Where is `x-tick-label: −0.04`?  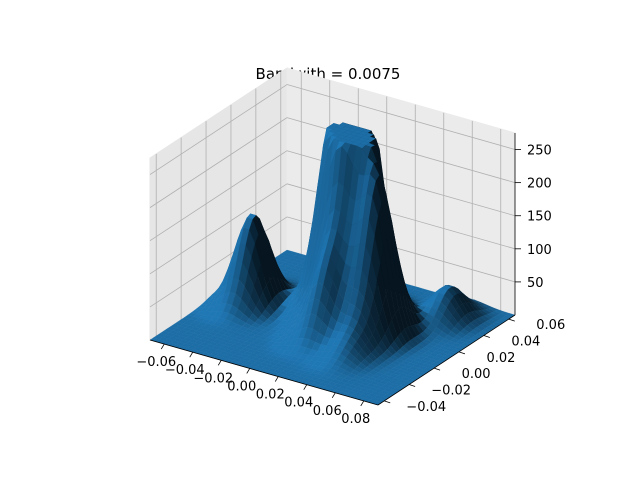
x-tick-label: −0.04 is located at coordinates (185, 370).